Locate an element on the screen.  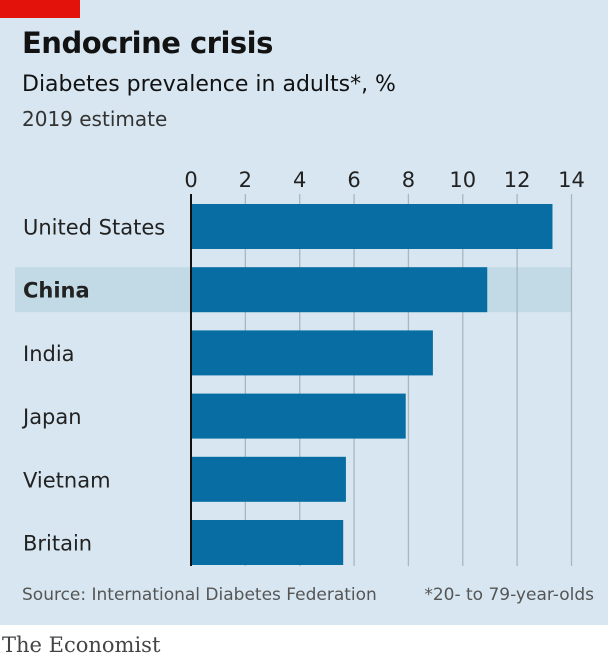
bar-vietnam is located at coordinates (268, 479).